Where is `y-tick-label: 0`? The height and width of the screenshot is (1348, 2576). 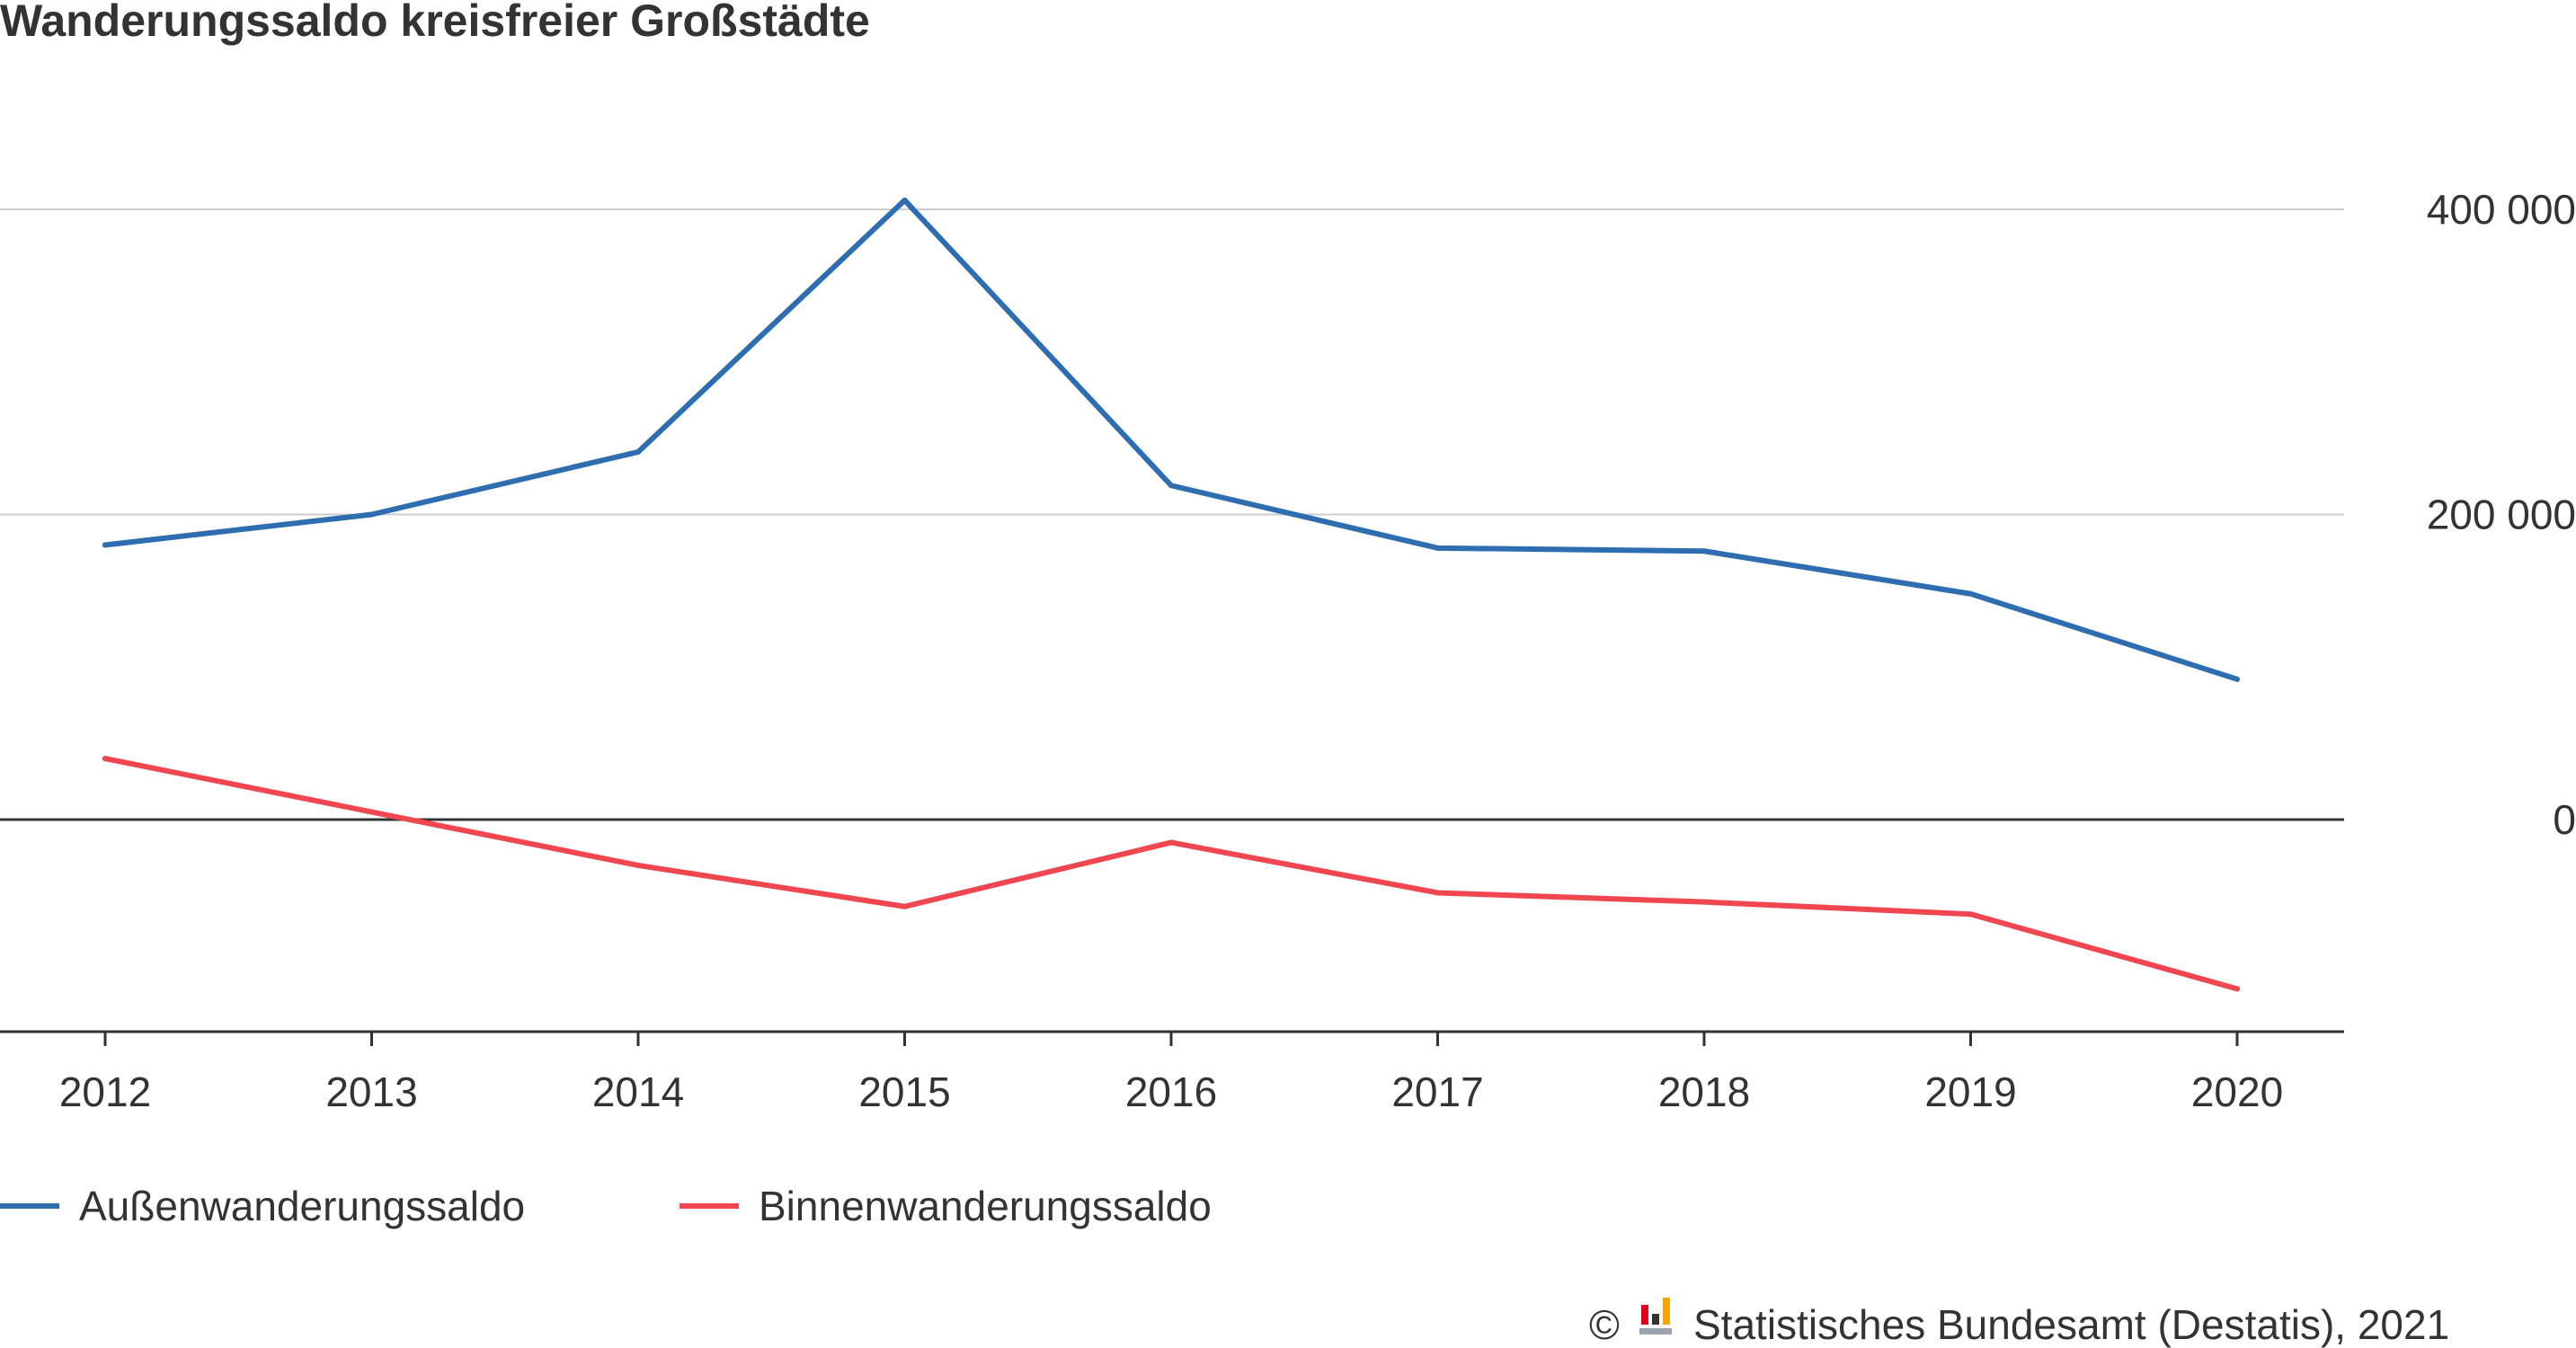 y-tick-label: 0 is located at coordinates (2564, 819).